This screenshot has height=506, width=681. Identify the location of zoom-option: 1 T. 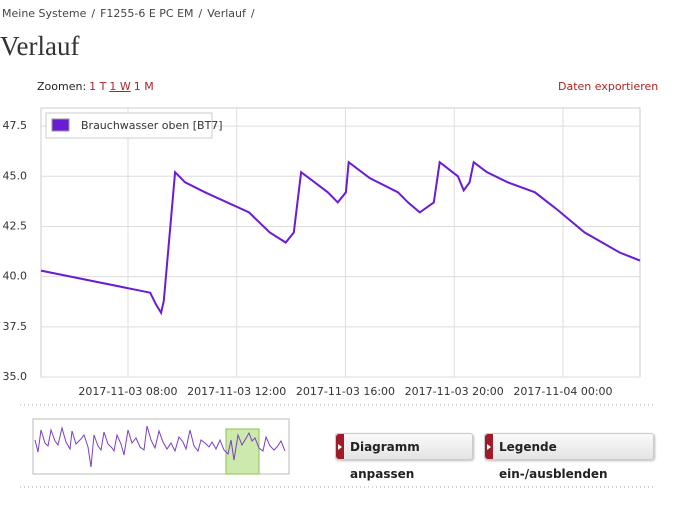
(98, 86).